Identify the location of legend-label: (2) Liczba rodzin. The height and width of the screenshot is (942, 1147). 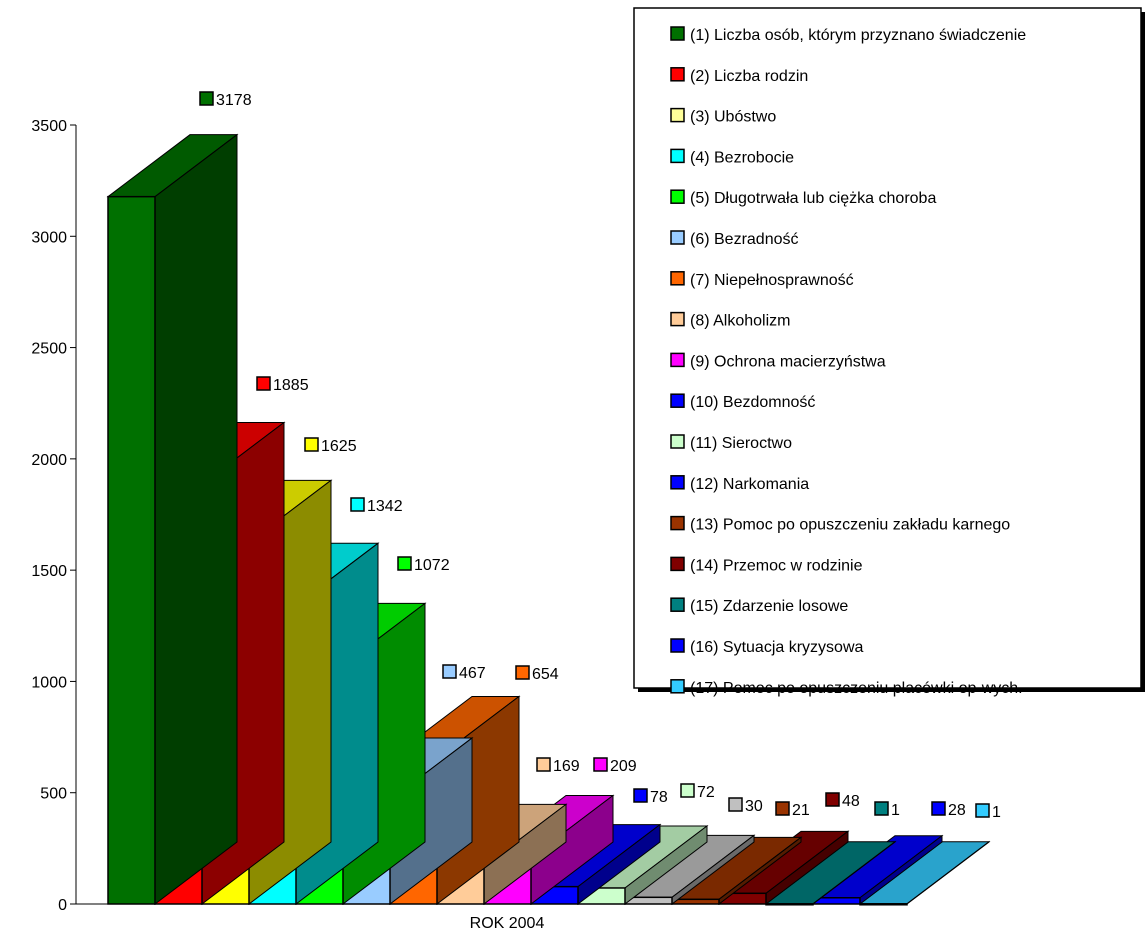
(749, 76).